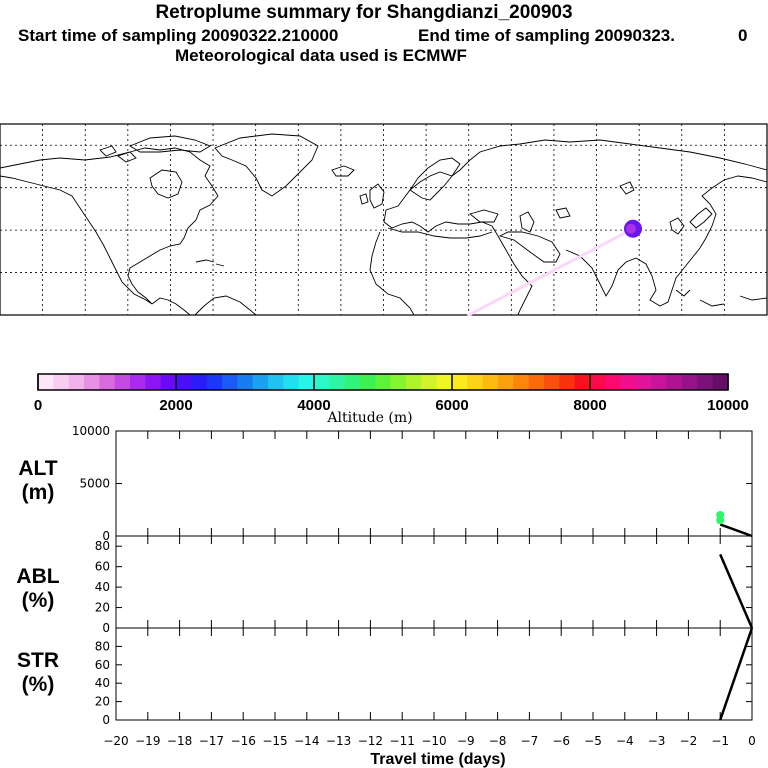 This screenshot has height=768, width=768. What do you see at coordinates (438, 221) in the screenshot?
I see `mediterranean-north` at bounding box center [438, 221].